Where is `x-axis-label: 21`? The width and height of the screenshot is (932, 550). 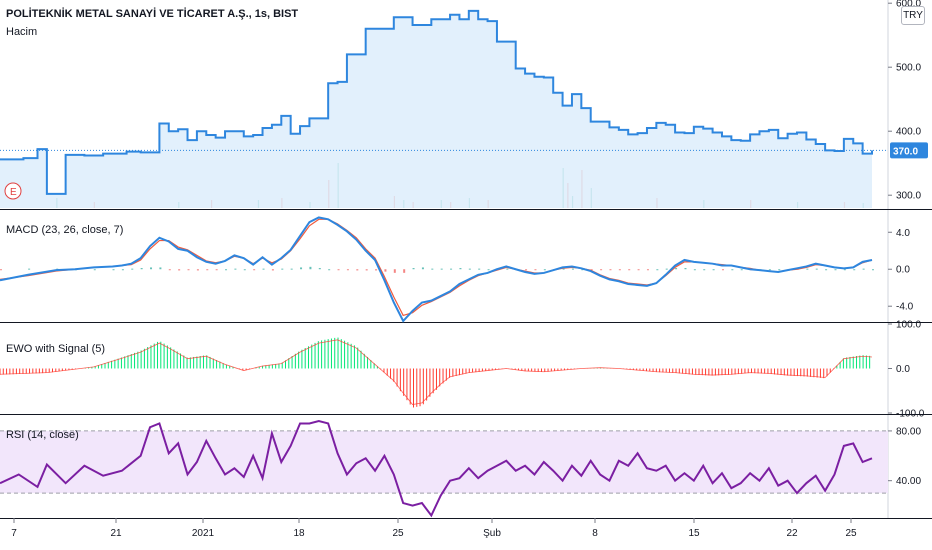 x-axis-label: 21 is located at coordinates (116, 533).